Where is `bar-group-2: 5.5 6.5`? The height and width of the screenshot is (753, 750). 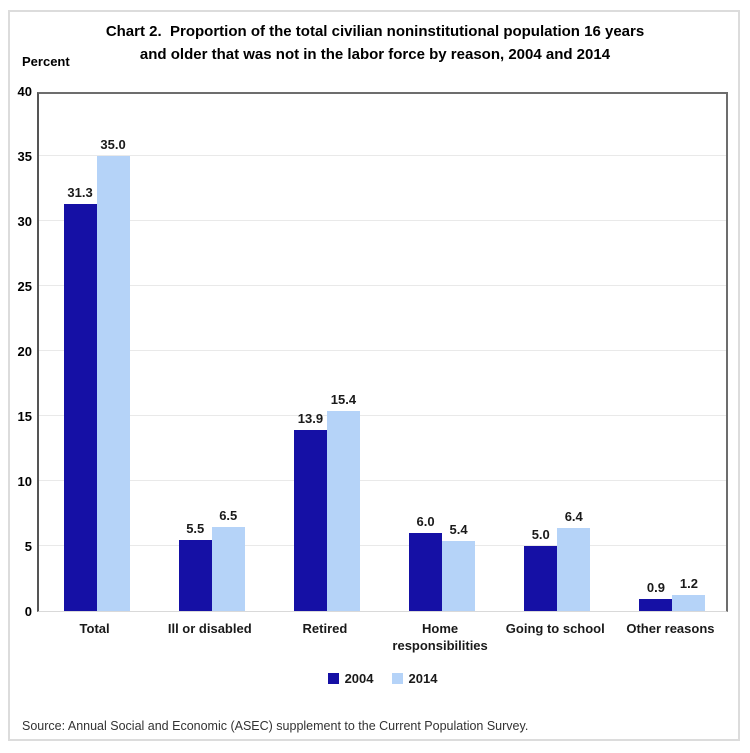
bar-group-2: 5.5 6.5 is located at coordinates (211, 352).